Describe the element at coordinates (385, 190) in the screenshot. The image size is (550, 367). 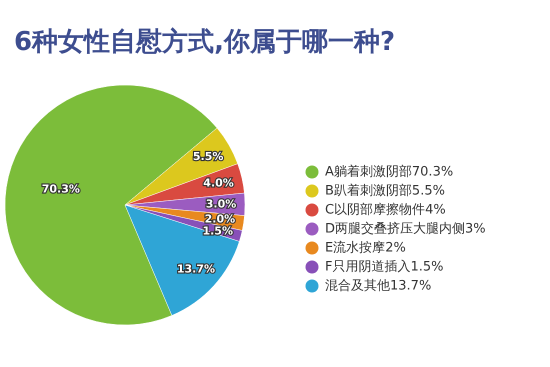
I see `legend-label: B趴着刺激阴部5.5%` at that location.